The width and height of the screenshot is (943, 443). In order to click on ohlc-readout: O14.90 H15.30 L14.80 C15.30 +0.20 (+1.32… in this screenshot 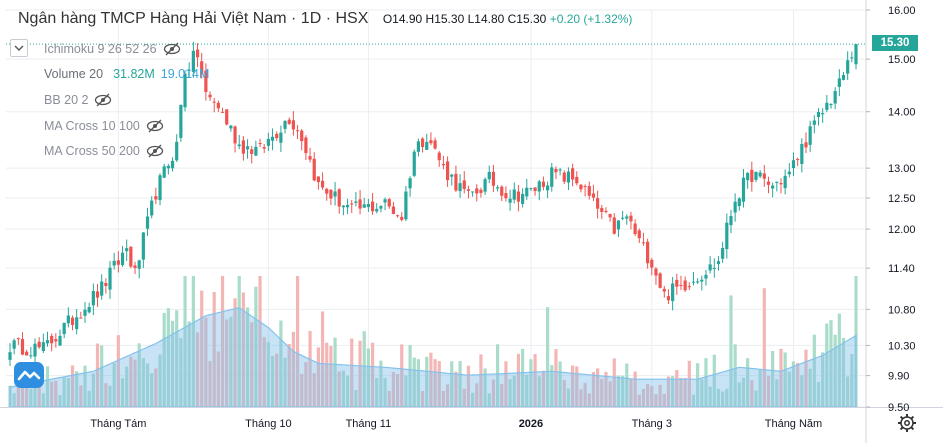, I will do `click(508, 19)`.